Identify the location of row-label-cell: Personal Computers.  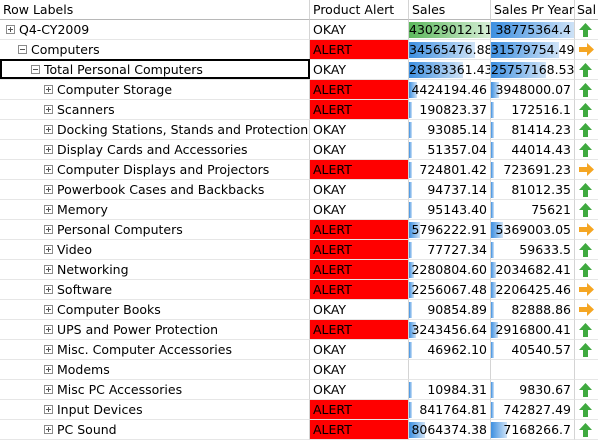
(155, 230).